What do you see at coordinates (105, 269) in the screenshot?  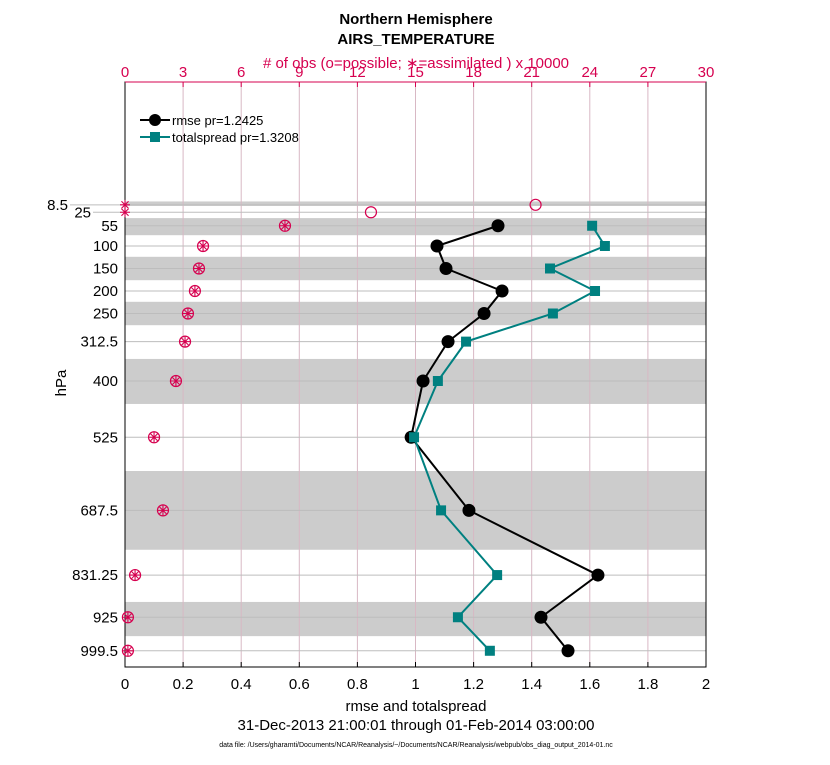 I see `y-tick-label: 150` at bounding box center [105, 269].